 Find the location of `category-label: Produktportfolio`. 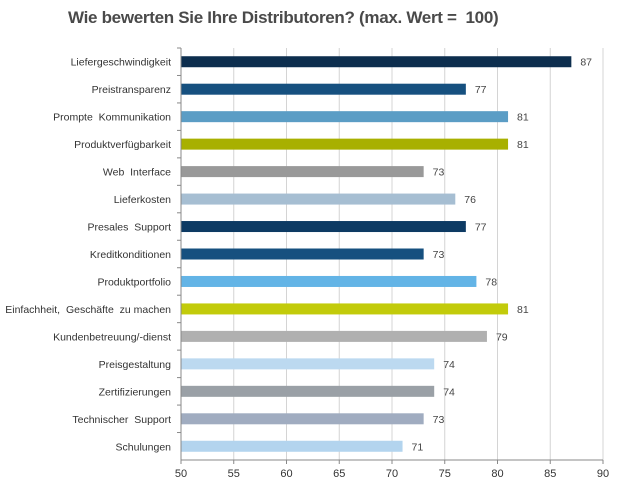

category-label: Produktportfolio is located at coordinates (134, 282).